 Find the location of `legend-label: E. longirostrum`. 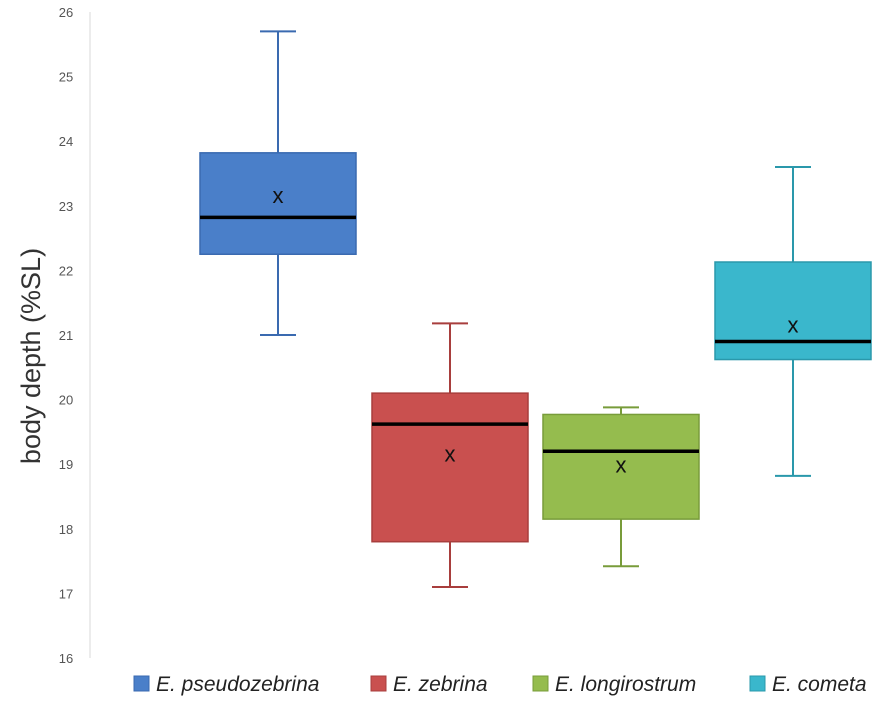

legend-label: E. longirostrum is located at coordinates (625, 684).